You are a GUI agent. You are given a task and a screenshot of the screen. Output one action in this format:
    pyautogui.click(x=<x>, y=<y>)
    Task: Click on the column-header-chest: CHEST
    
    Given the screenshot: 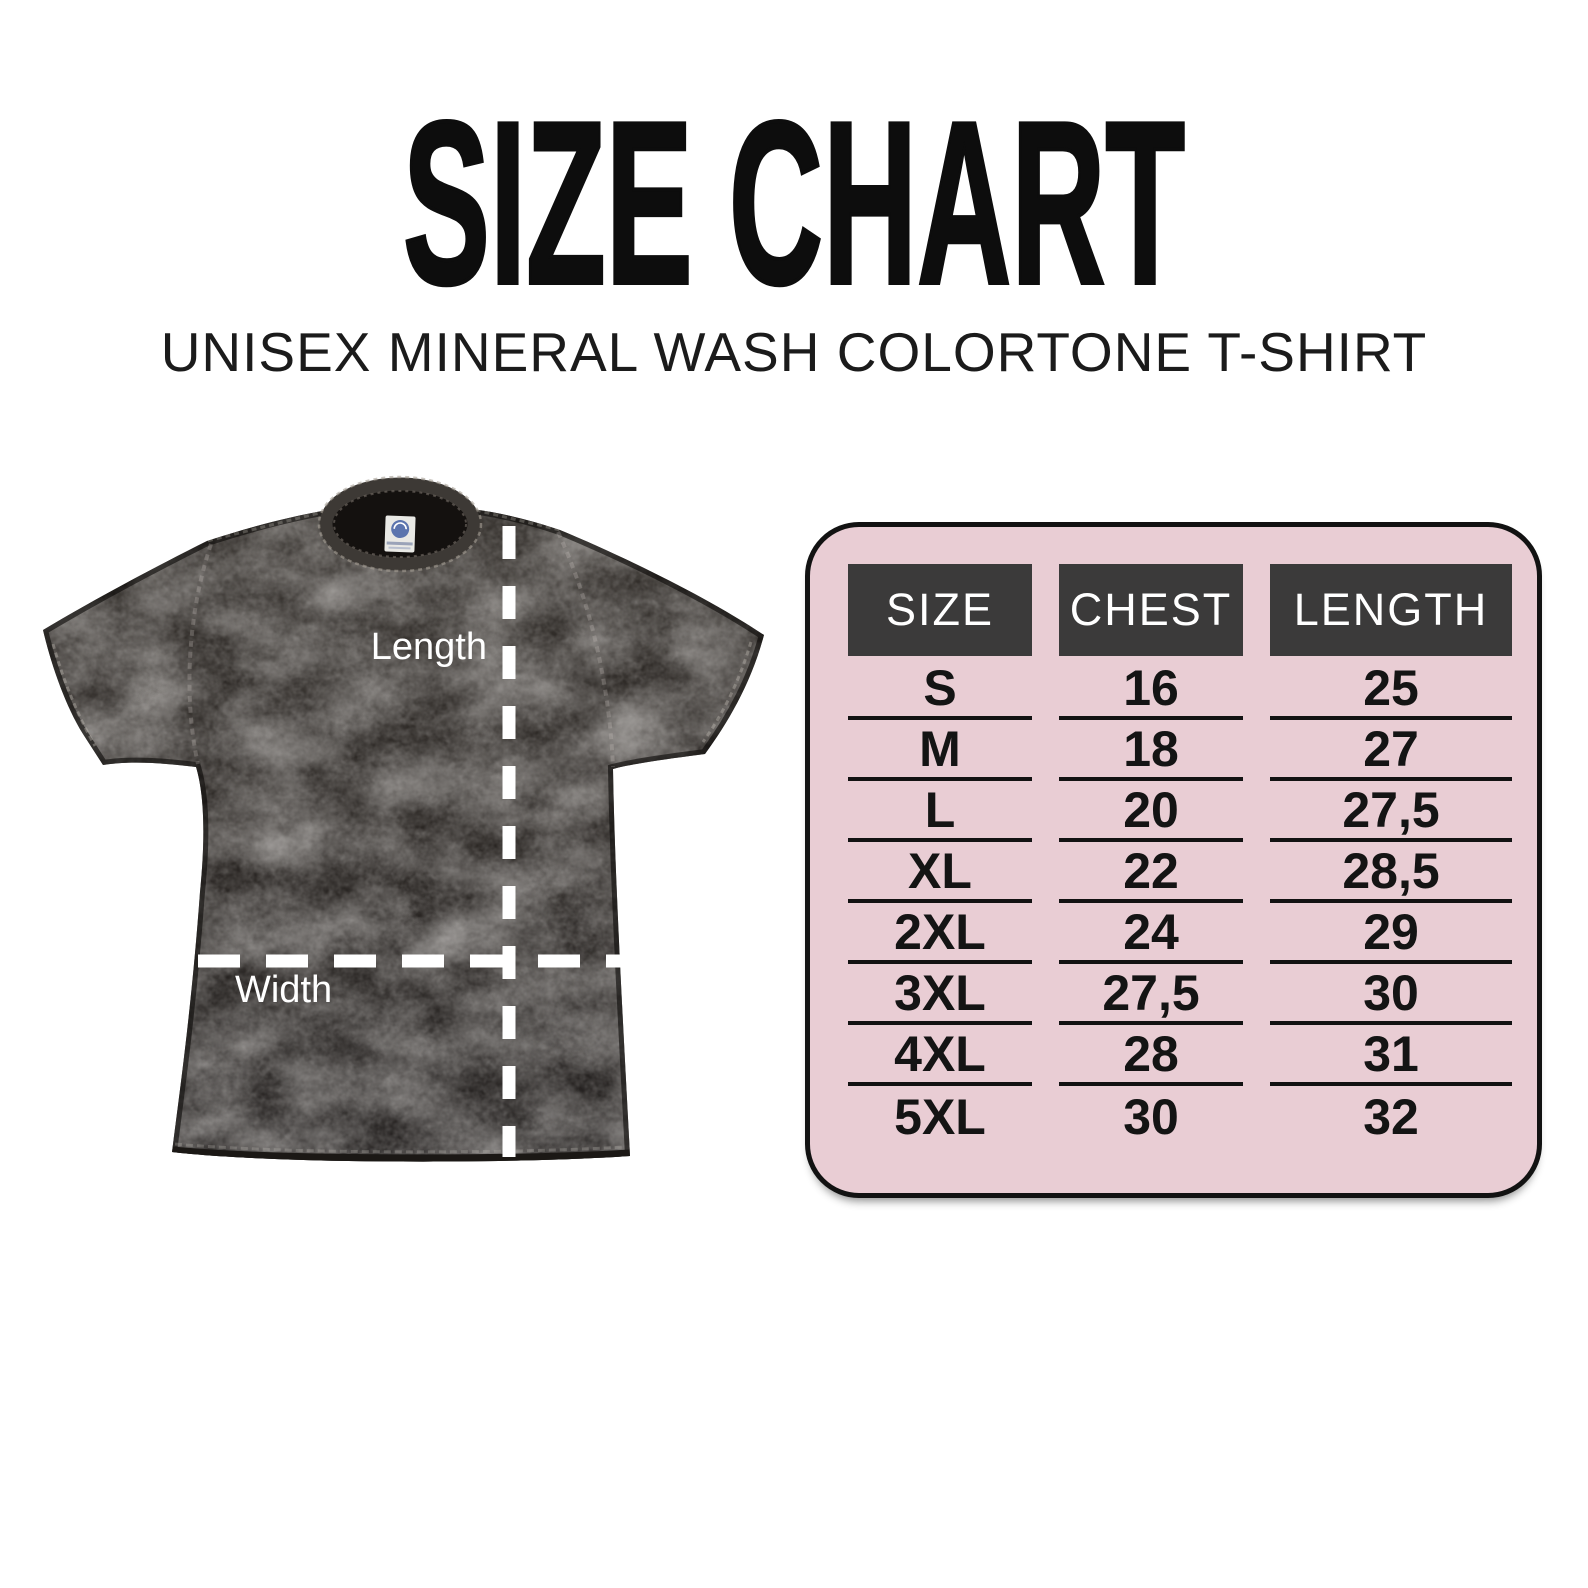 What is the action you would take?
    pyautogui.click(x=1151, y=610)
    